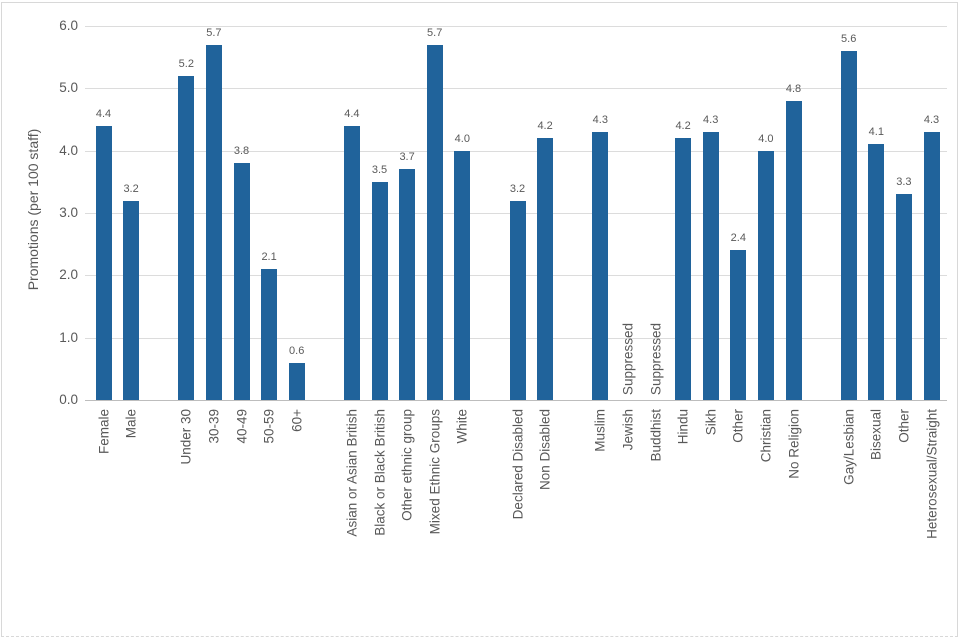 This screenshot has width=960, height=640. I want to click on y-tick-1.0: 1.0, so click(68, 337).